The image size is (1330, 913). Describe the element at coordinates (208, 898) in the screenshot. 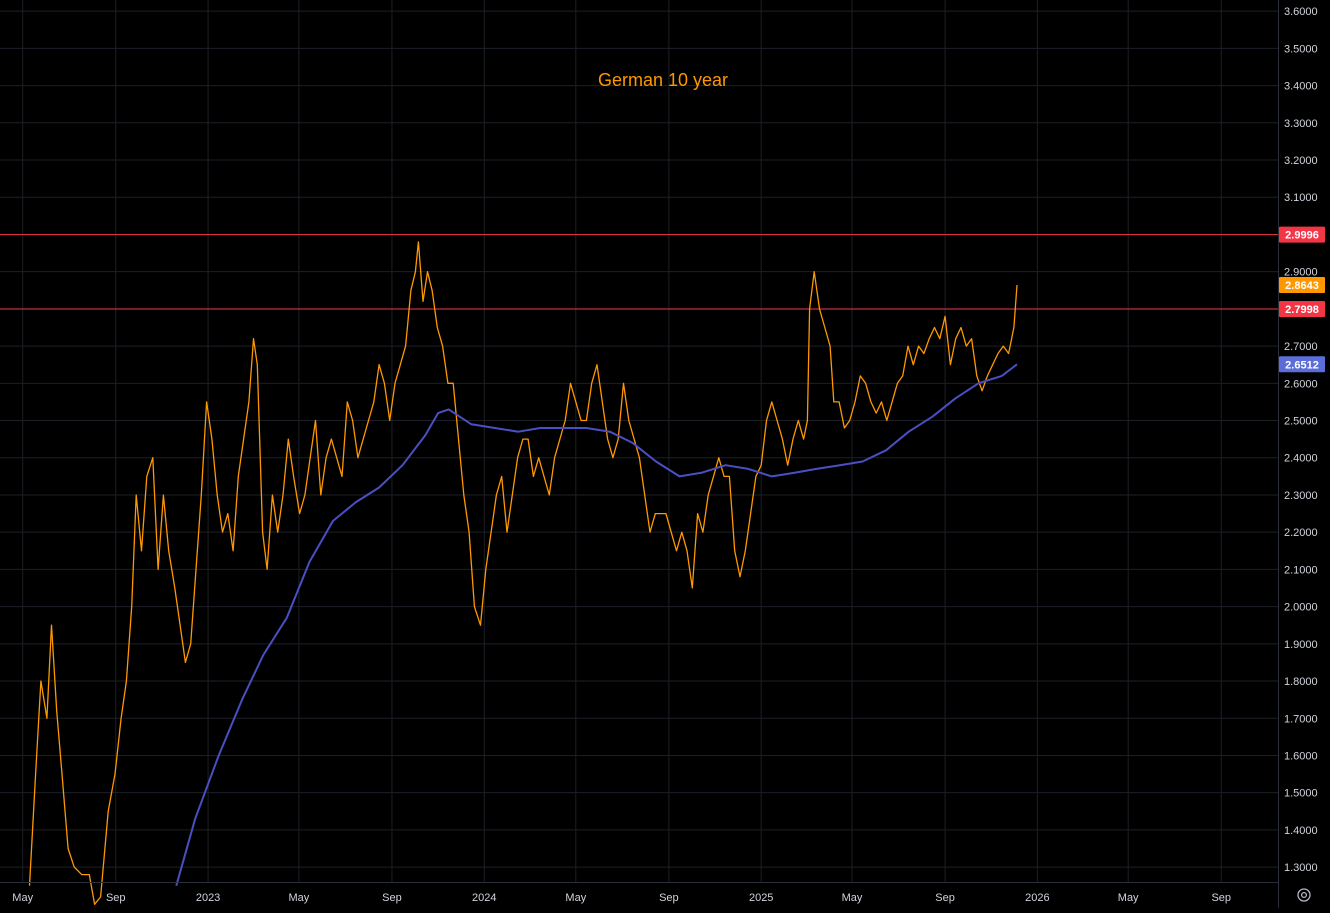

I see `x-tick-label: 2023` at that location.